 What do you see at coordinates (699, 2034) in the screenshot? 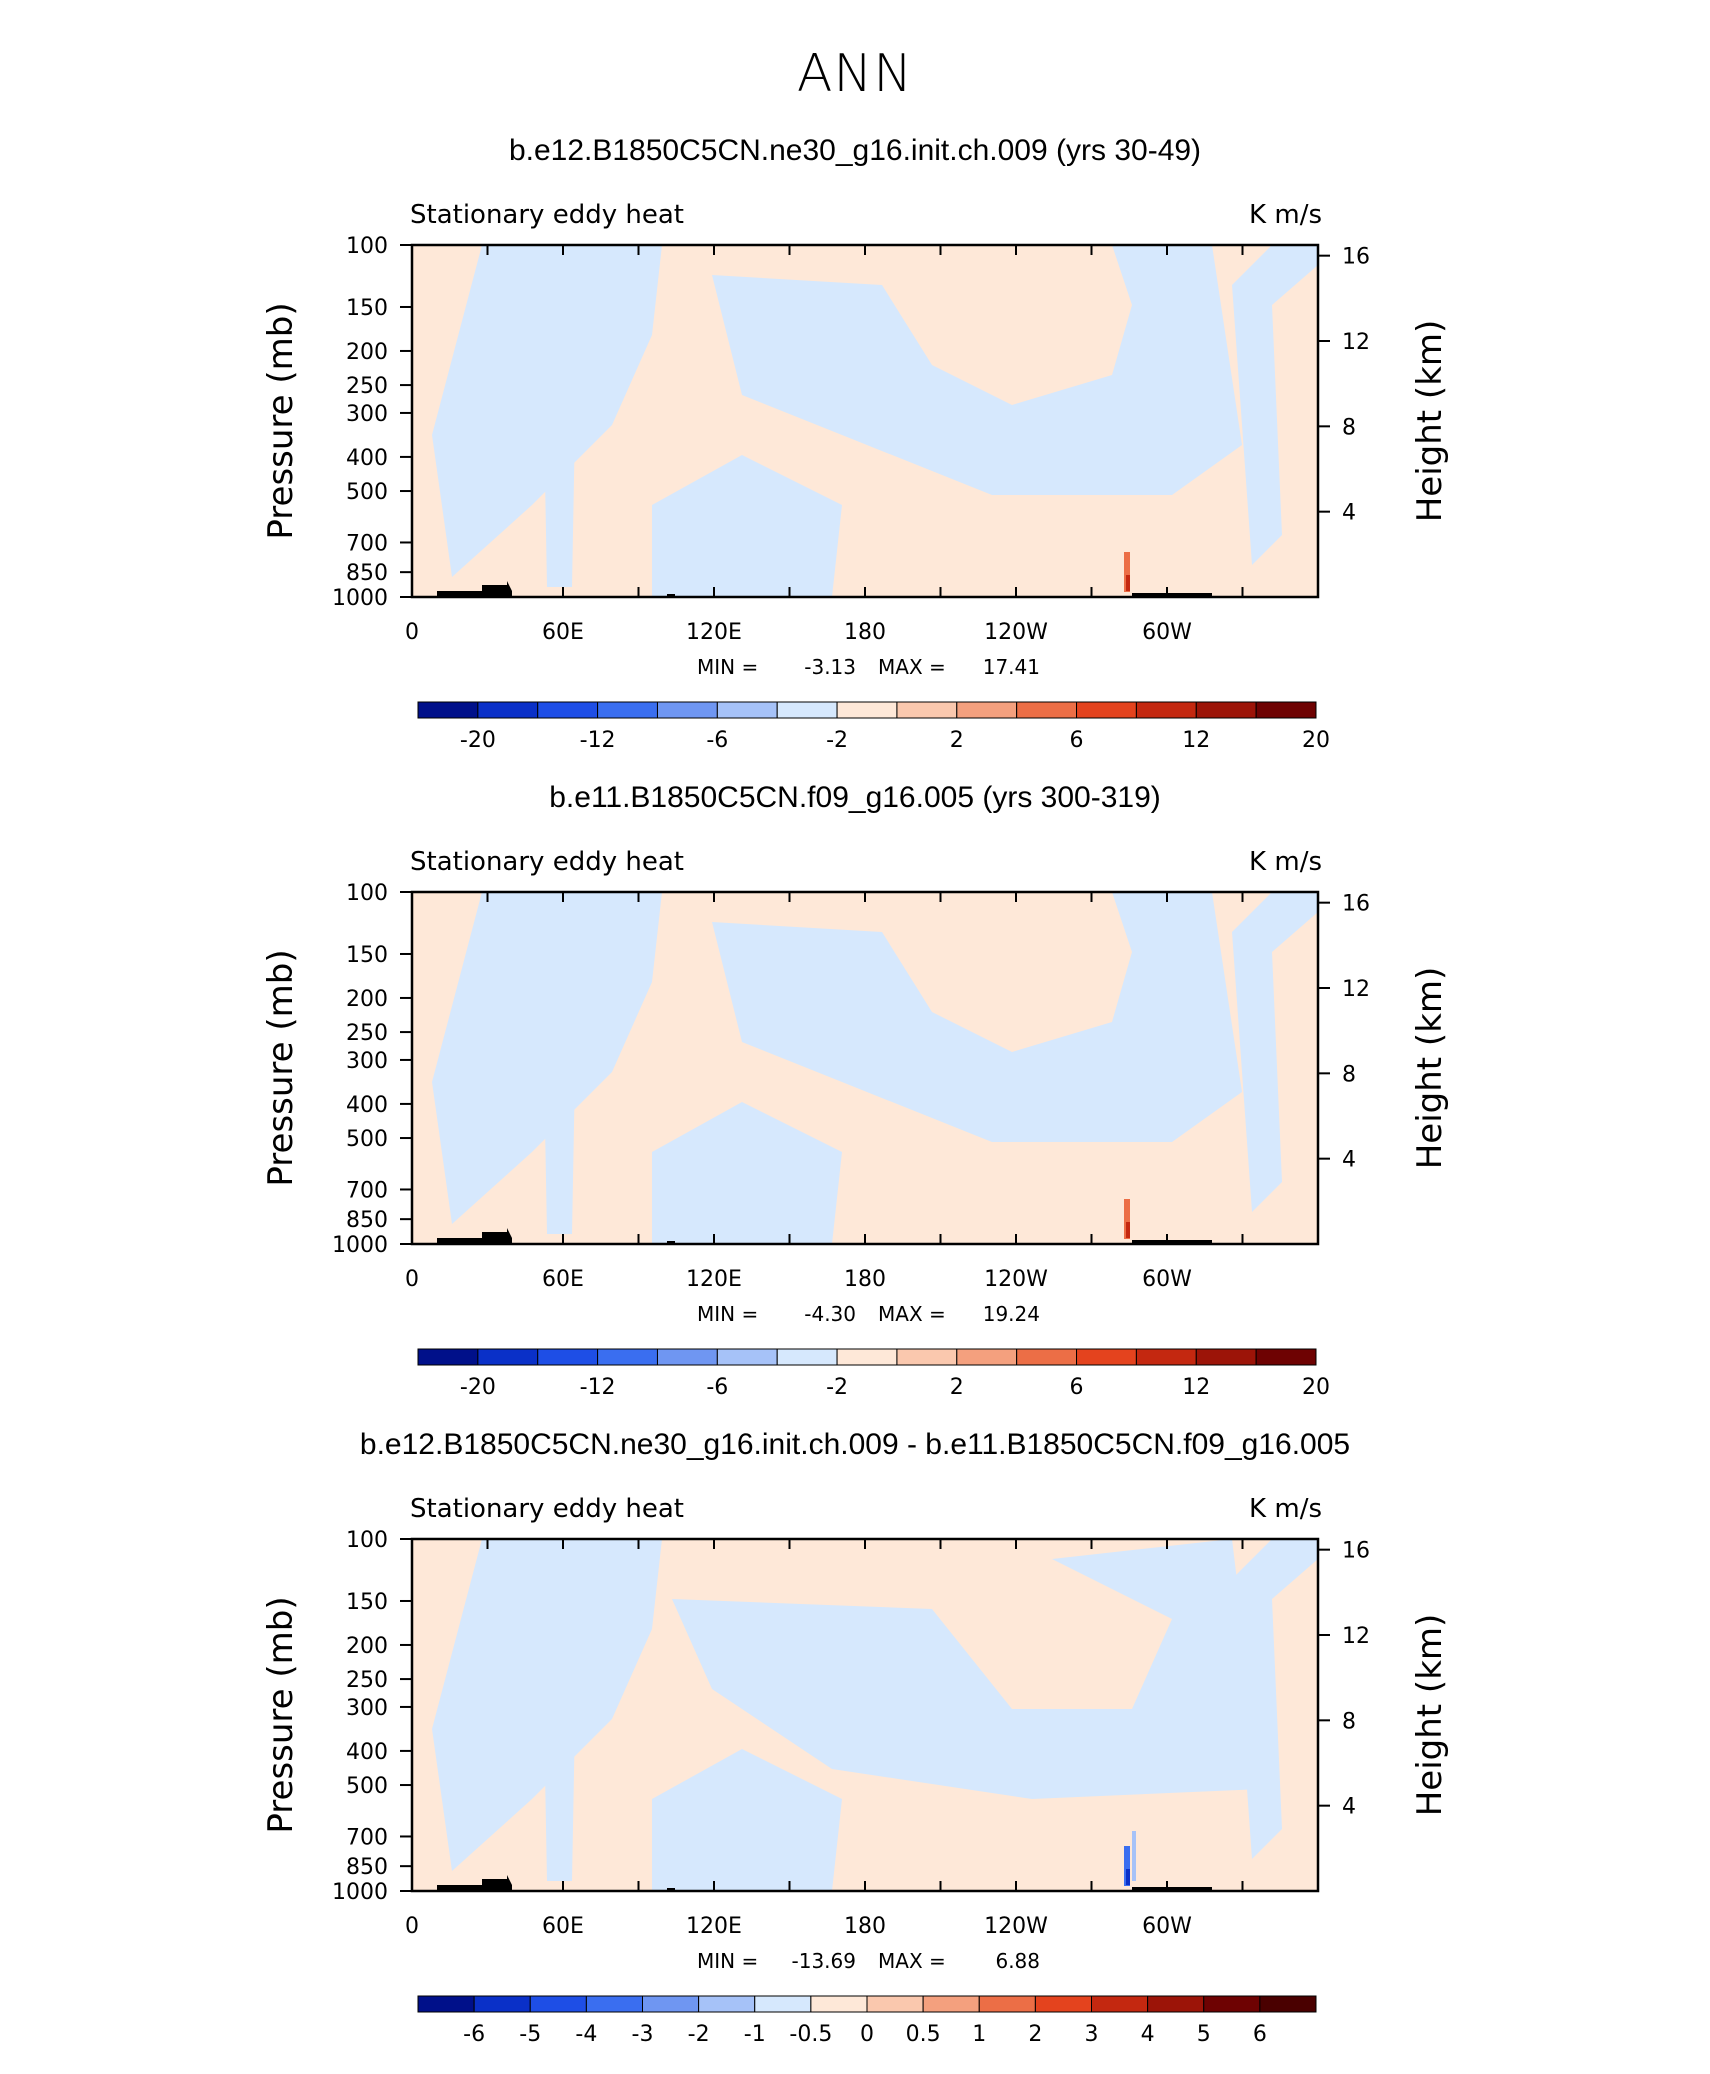
I see `colorbar-label: -2` at bounding box center [699, 2034].